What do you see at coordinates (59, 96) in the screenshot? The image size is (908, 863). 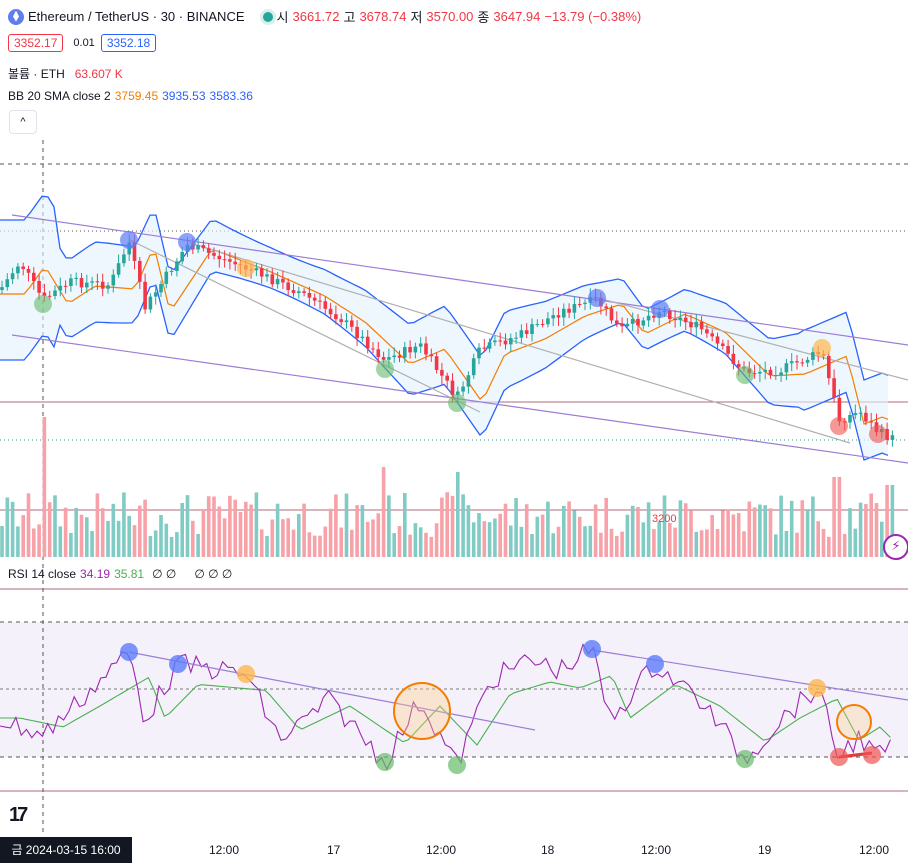 I see `bb-label: BB 20 SMA close 2` at bounding box center [59, 96].